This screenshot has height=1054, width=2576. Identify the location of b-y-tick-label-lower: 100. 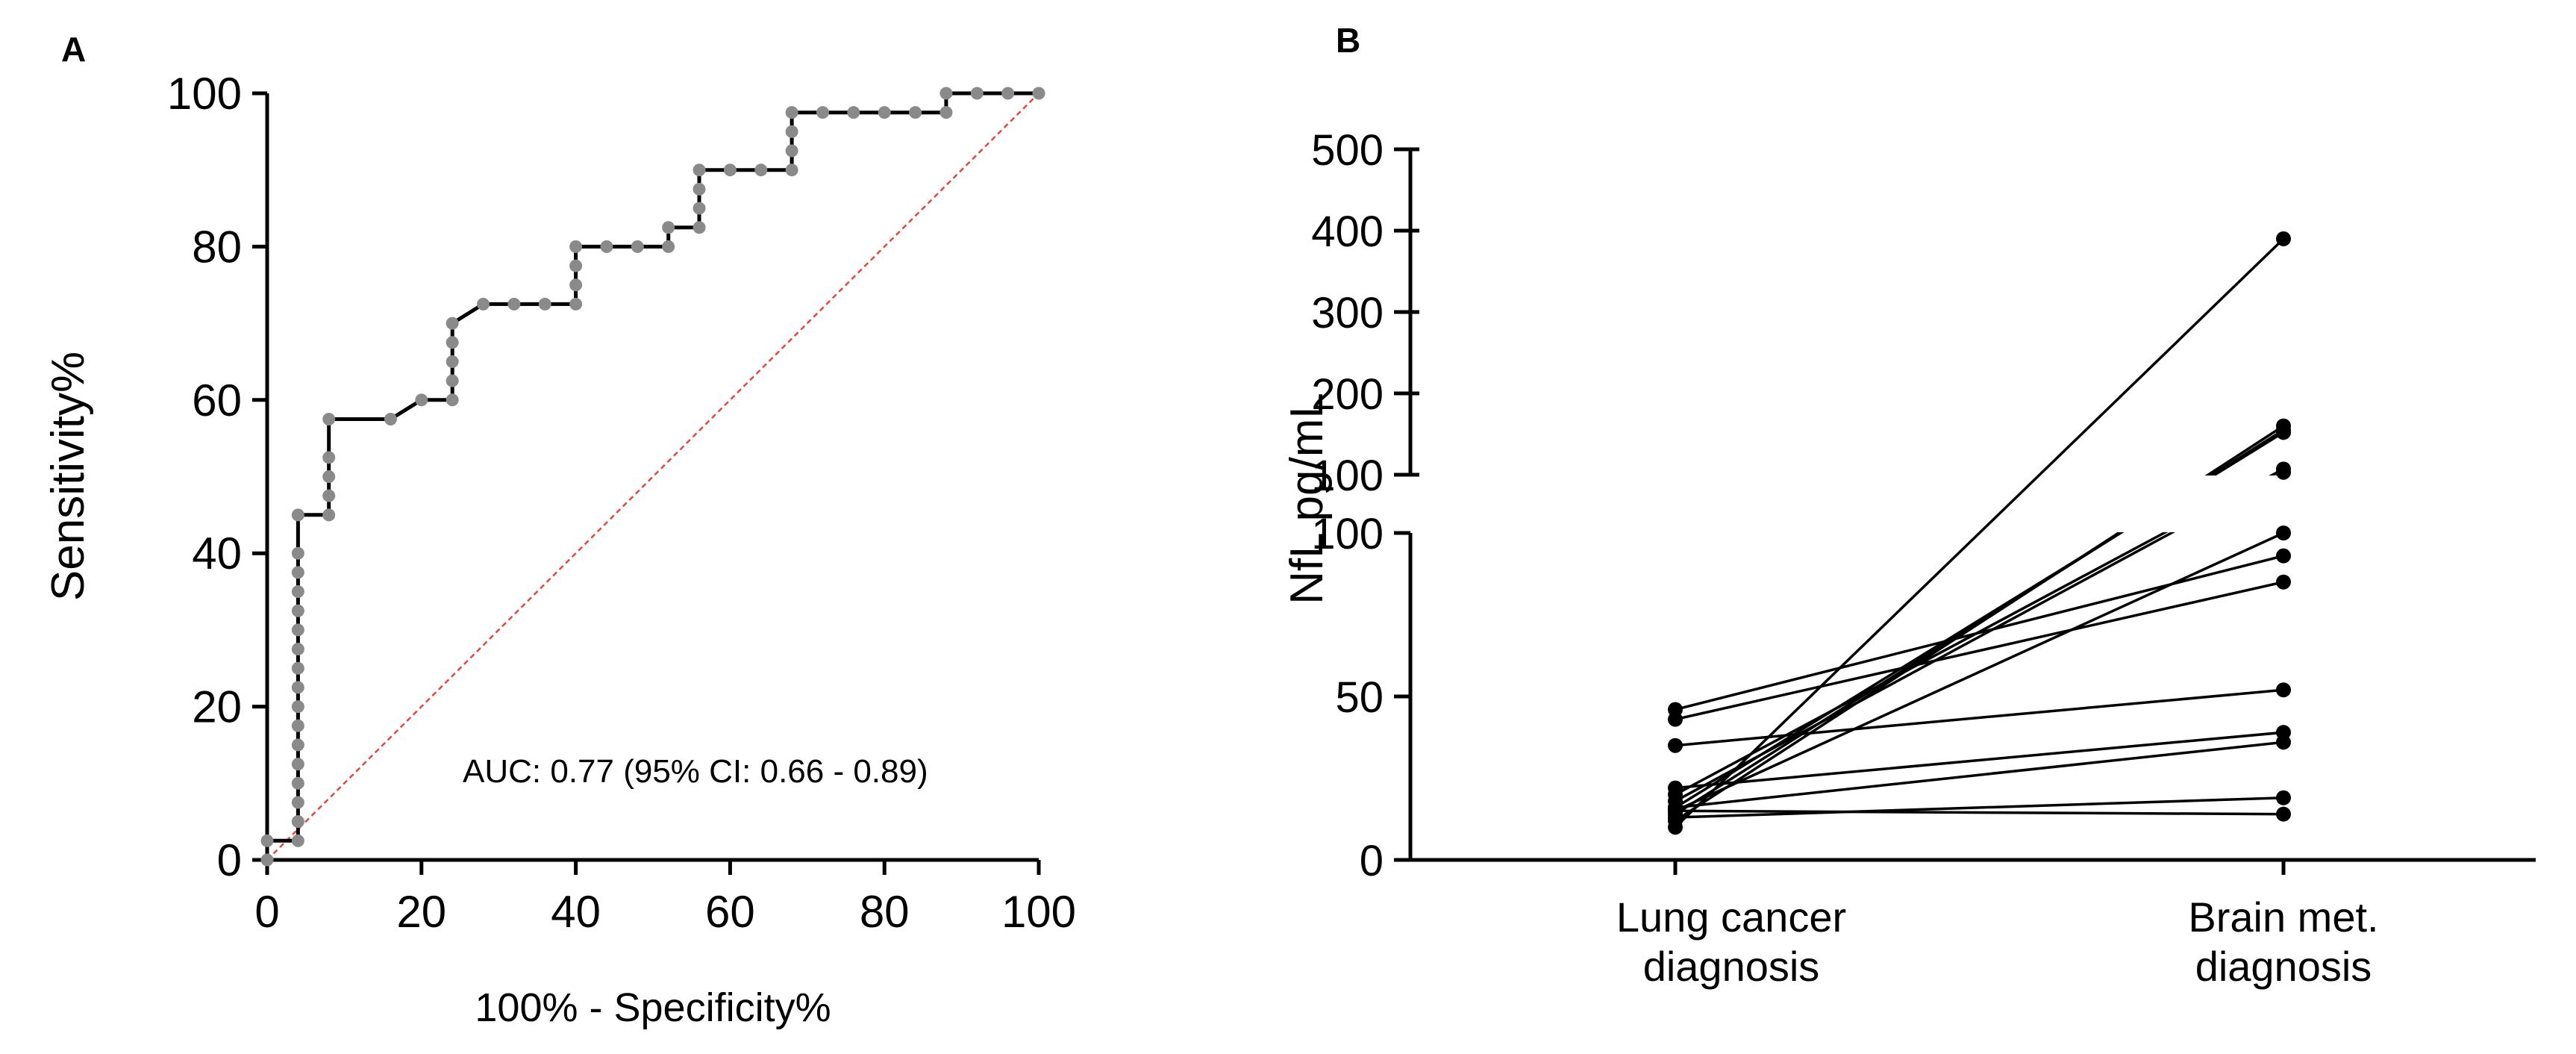
(1347, 534).